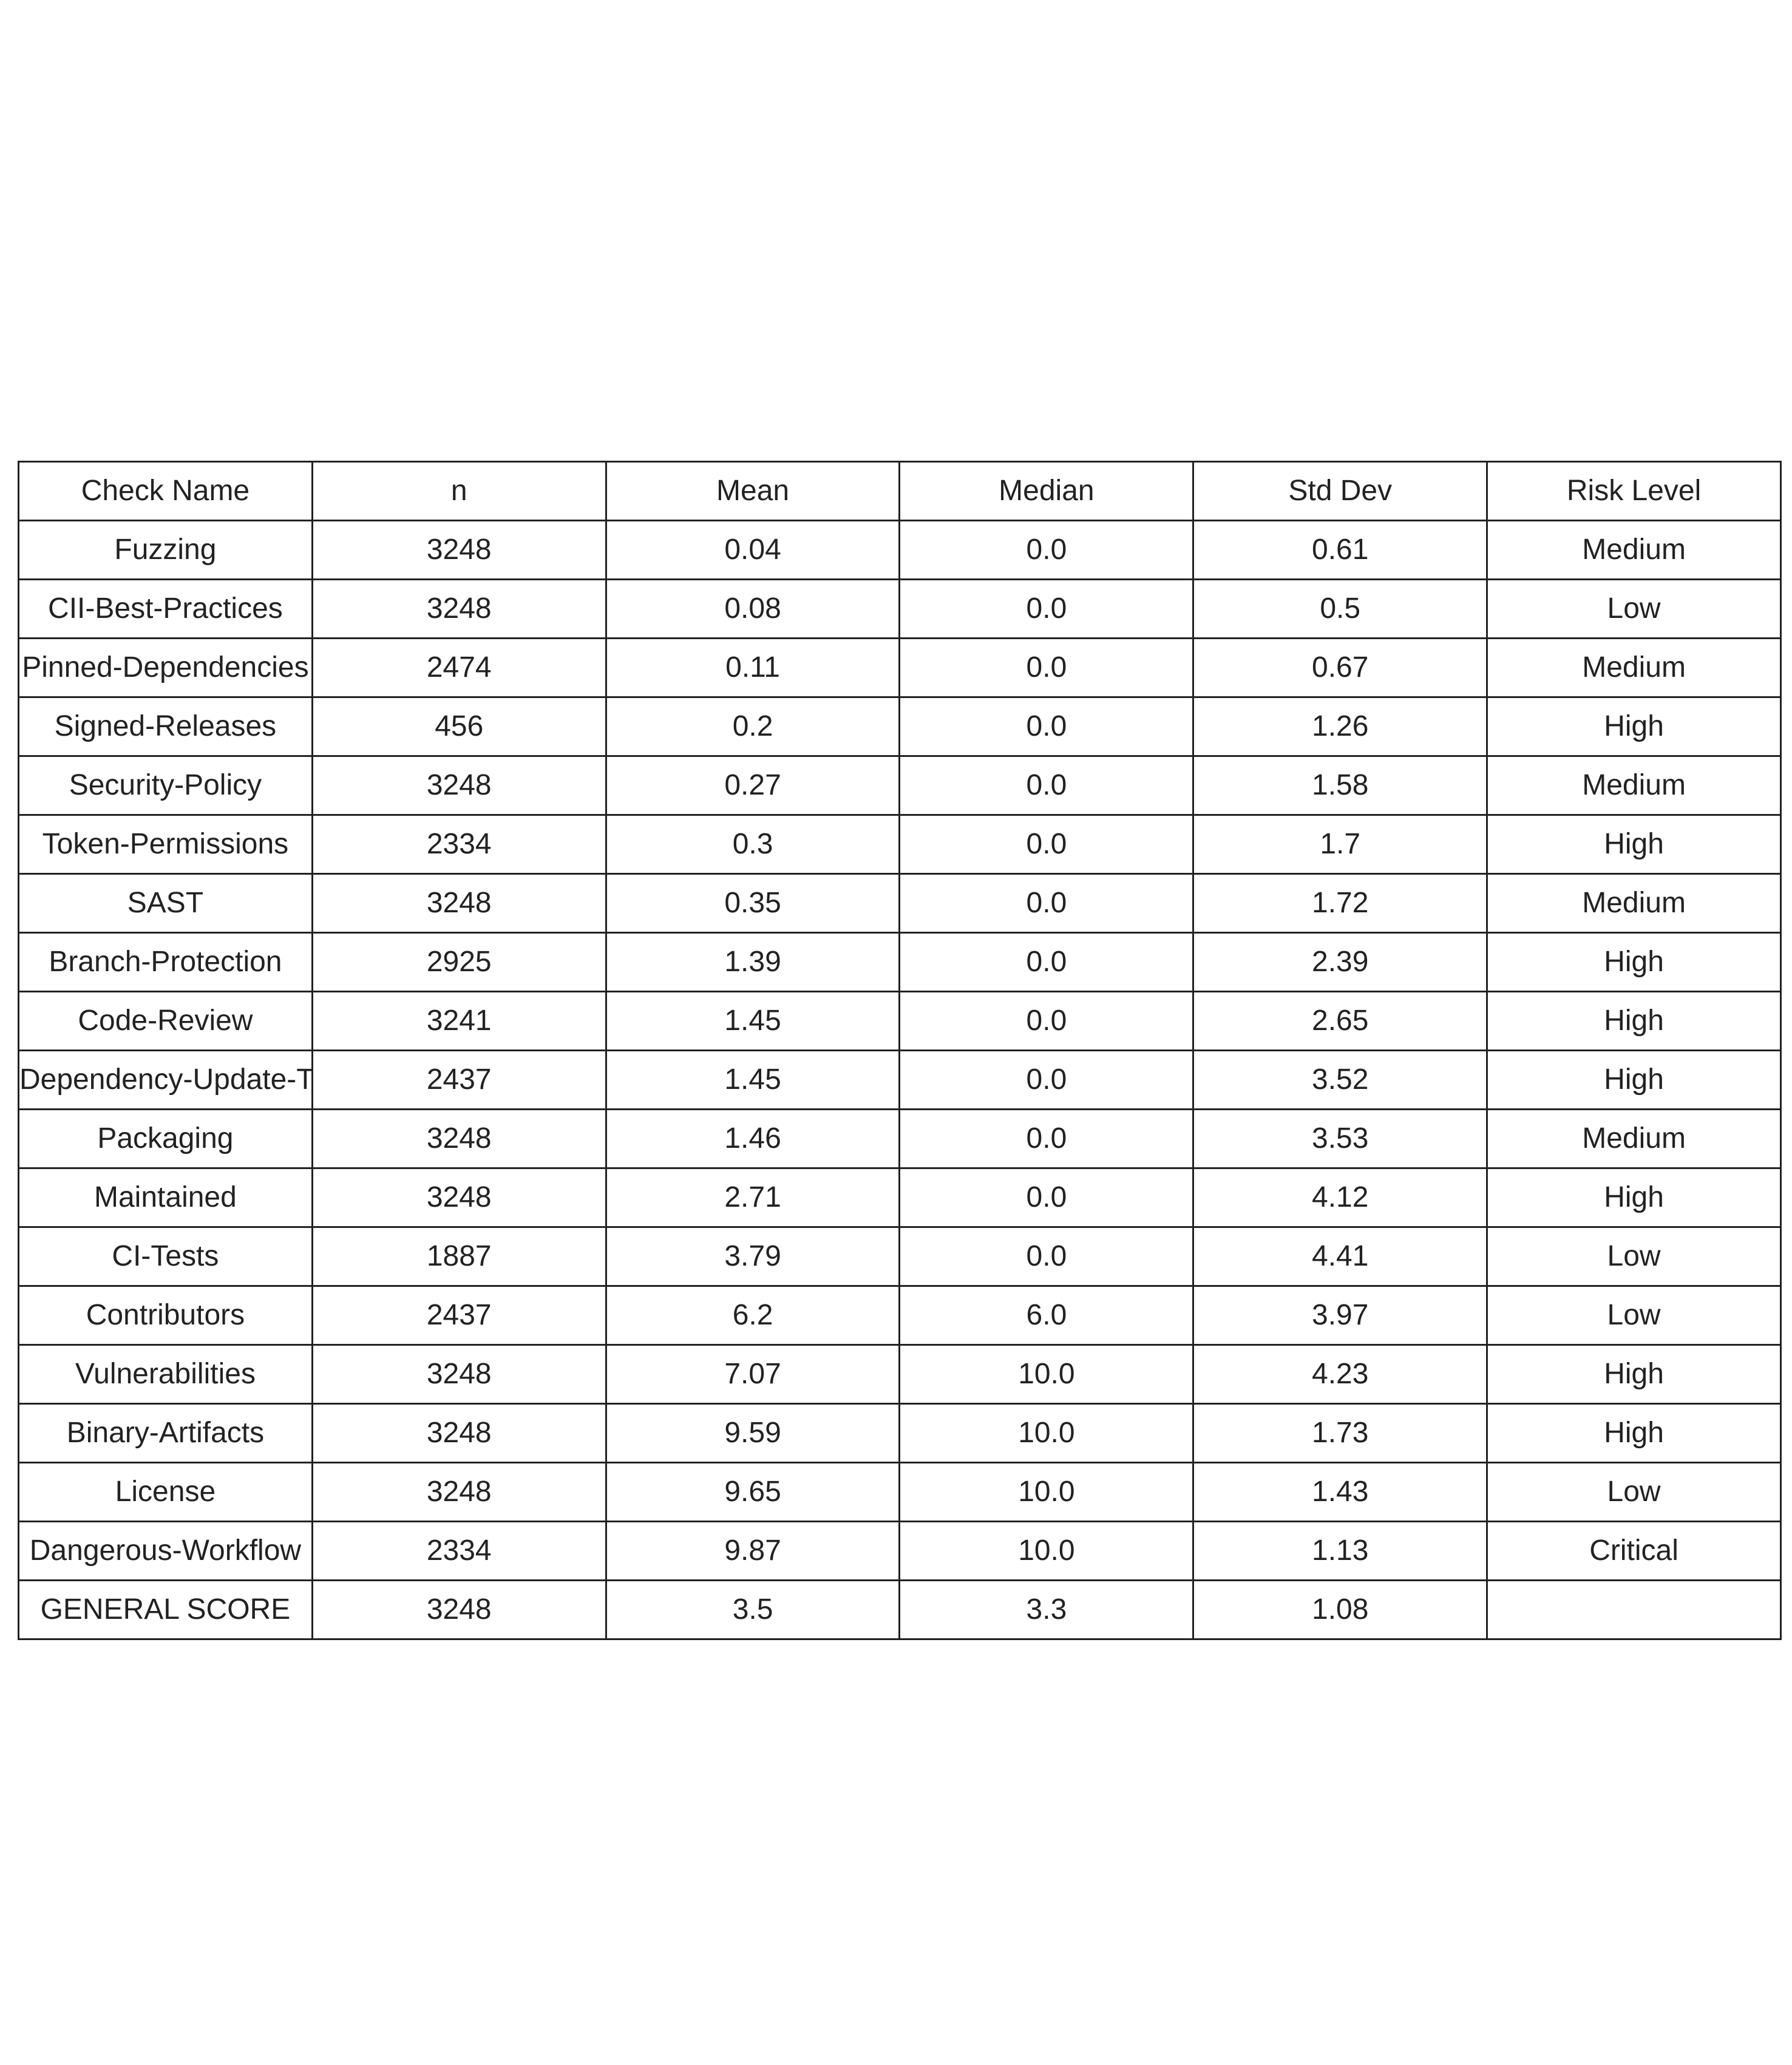 This screenshot has height=2065, width=1792. What do you see at coordinates (1340, 1315) in the screenshot?
I see `std-dev-cell: 3.97` at bounding box center [1340, 1315].